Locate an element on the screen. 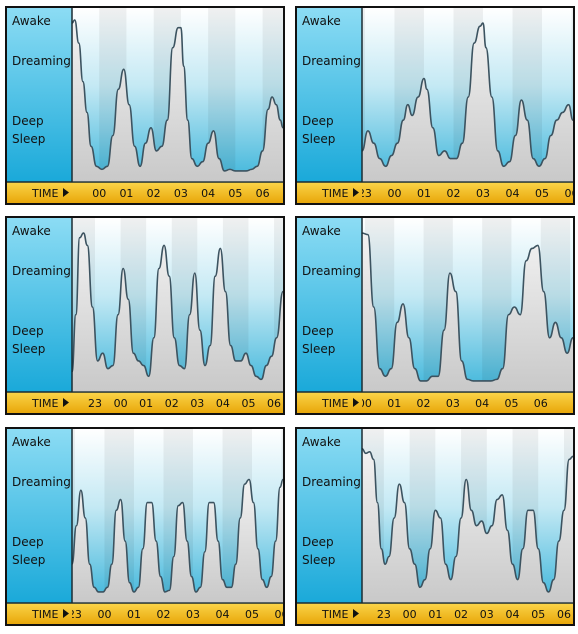  chart-svg: Awake Dreaming Deep Sleep TIME 00 01 02 03 04 05 06 is located at coordinates (145, 105).